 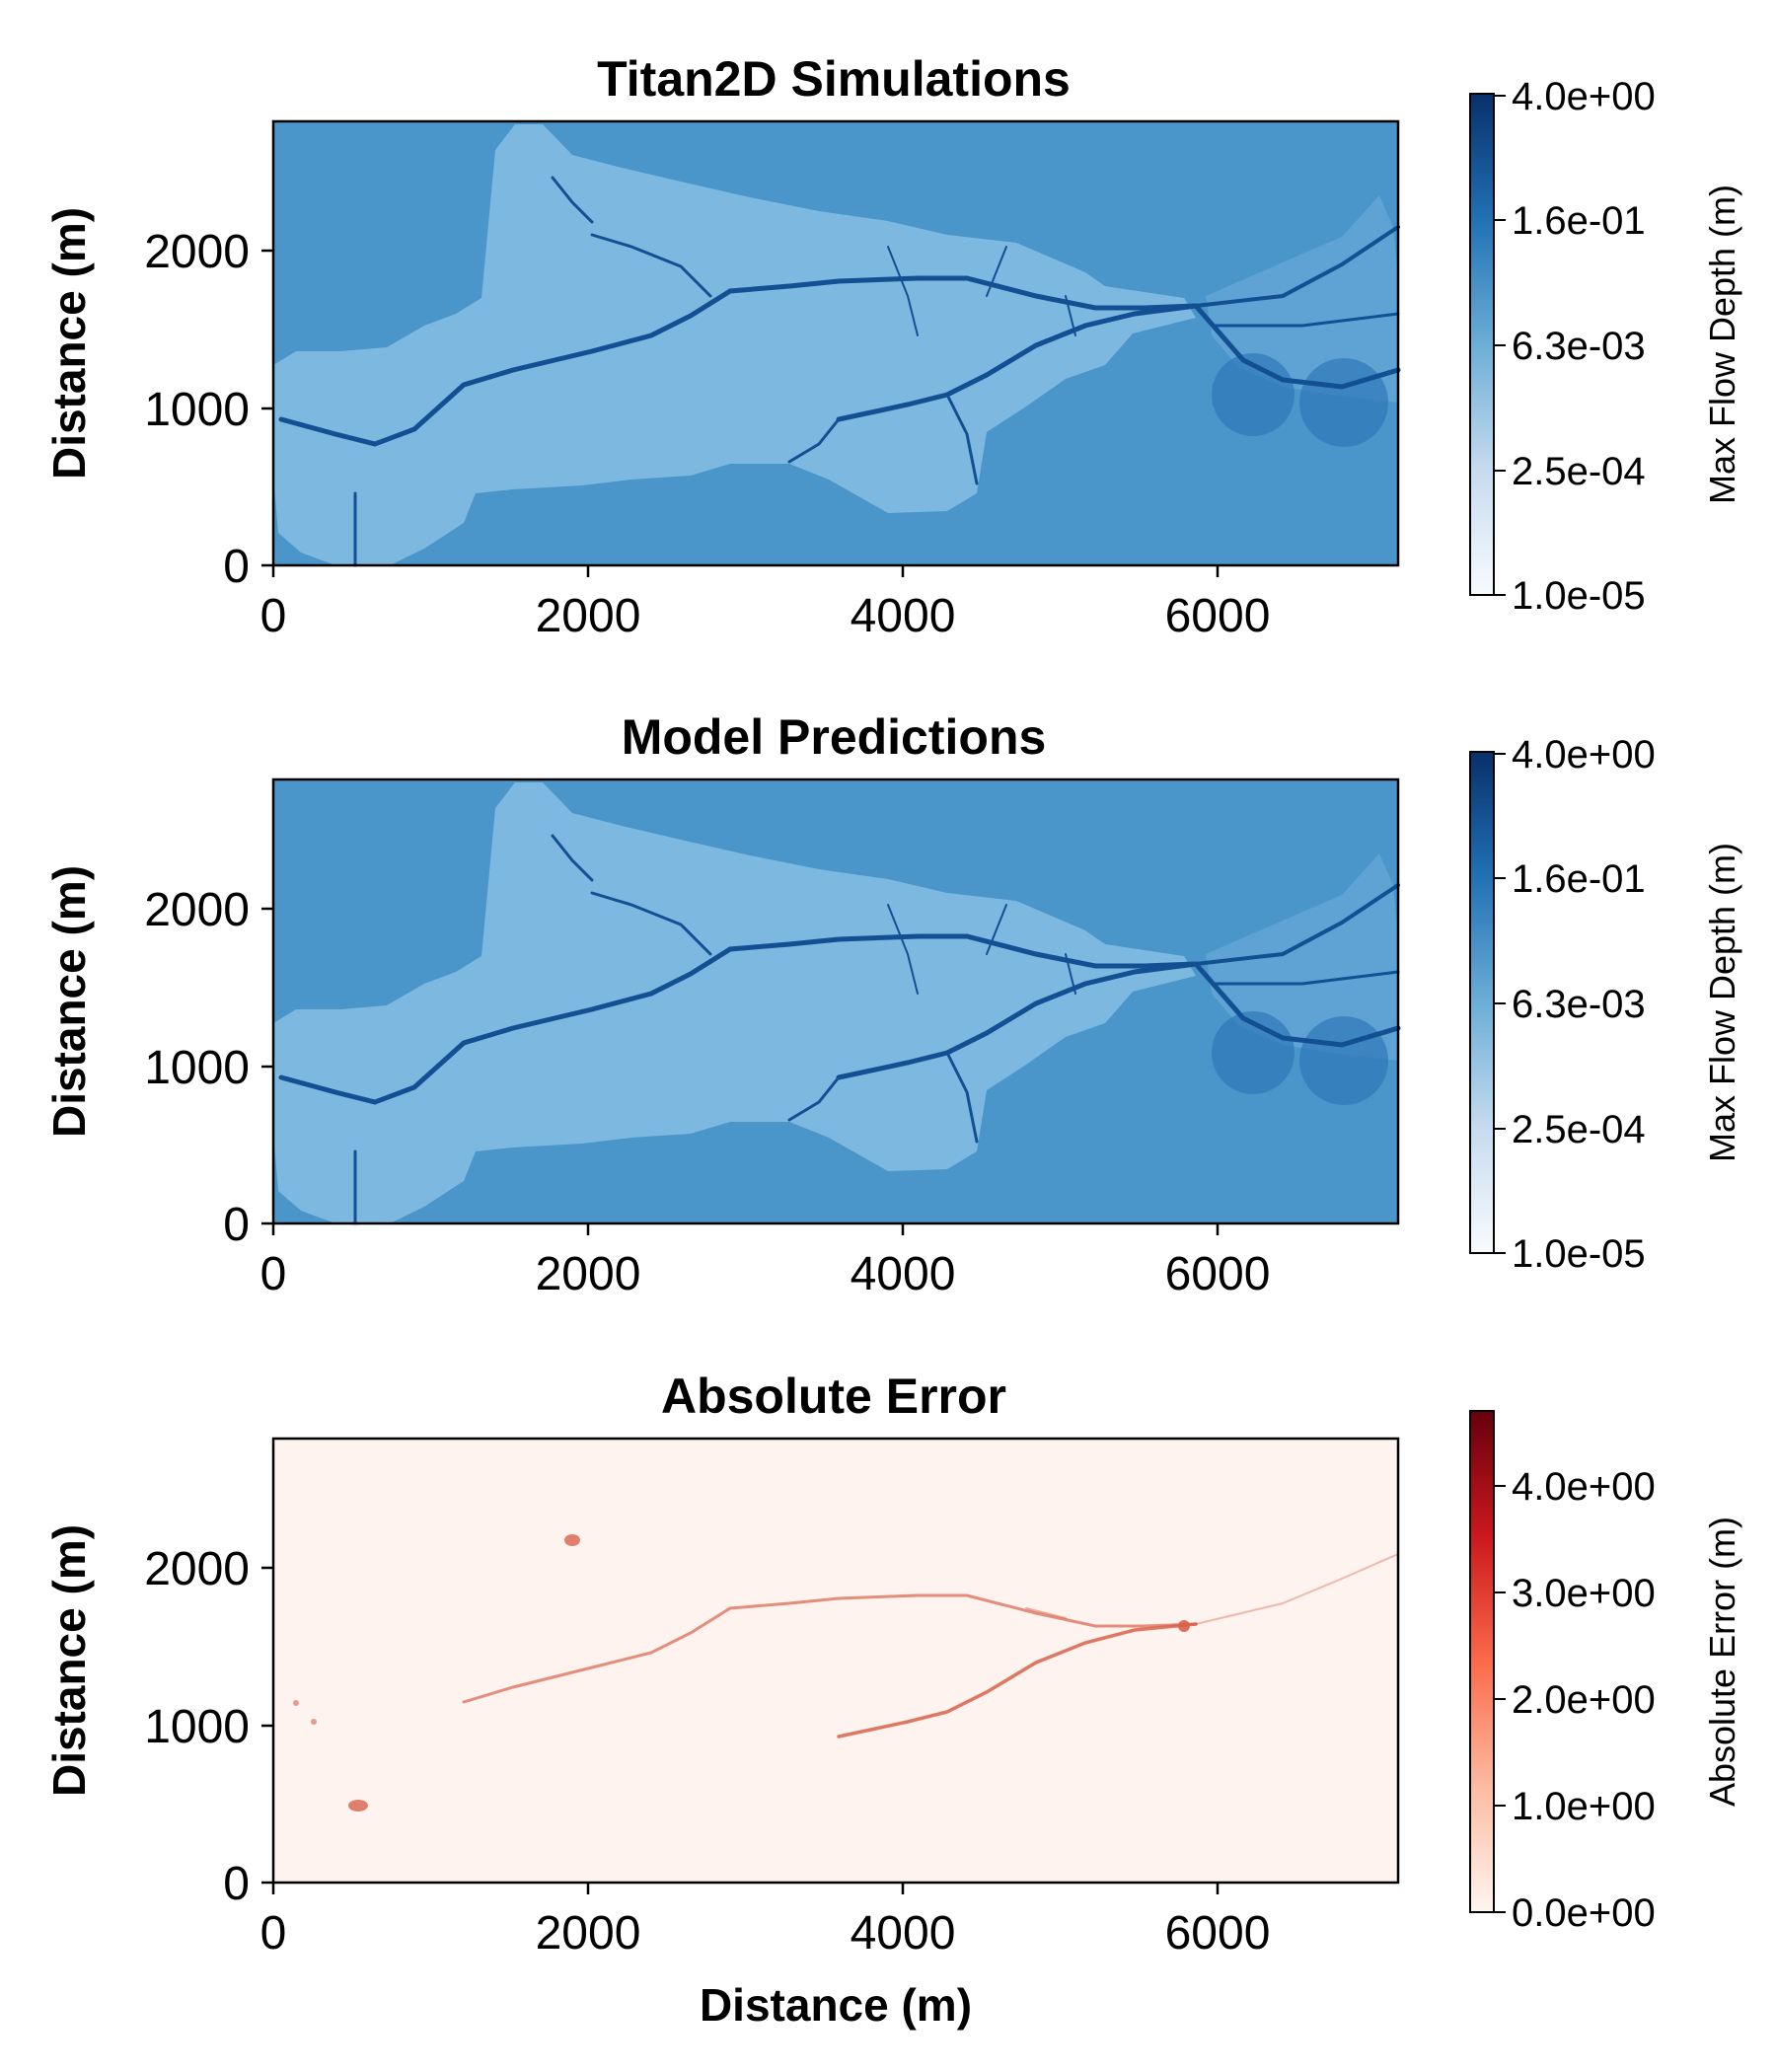 I want to click on colorbar-tick-label: 2.0e+00, so click(x=1584, y=1700).